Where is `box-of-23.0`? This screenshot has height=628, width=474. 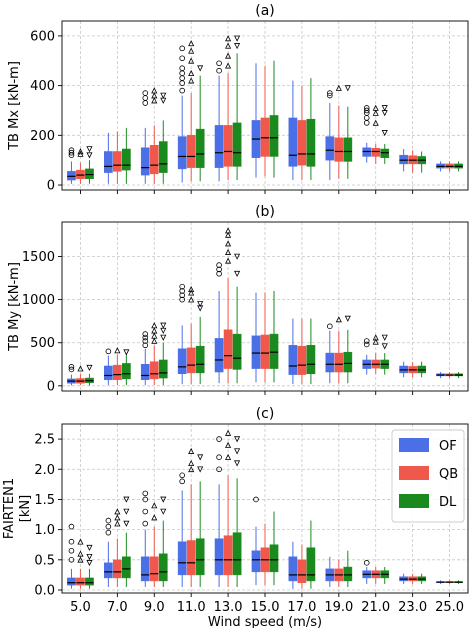
box-of-23.0 is located at coordinates (403, 369).